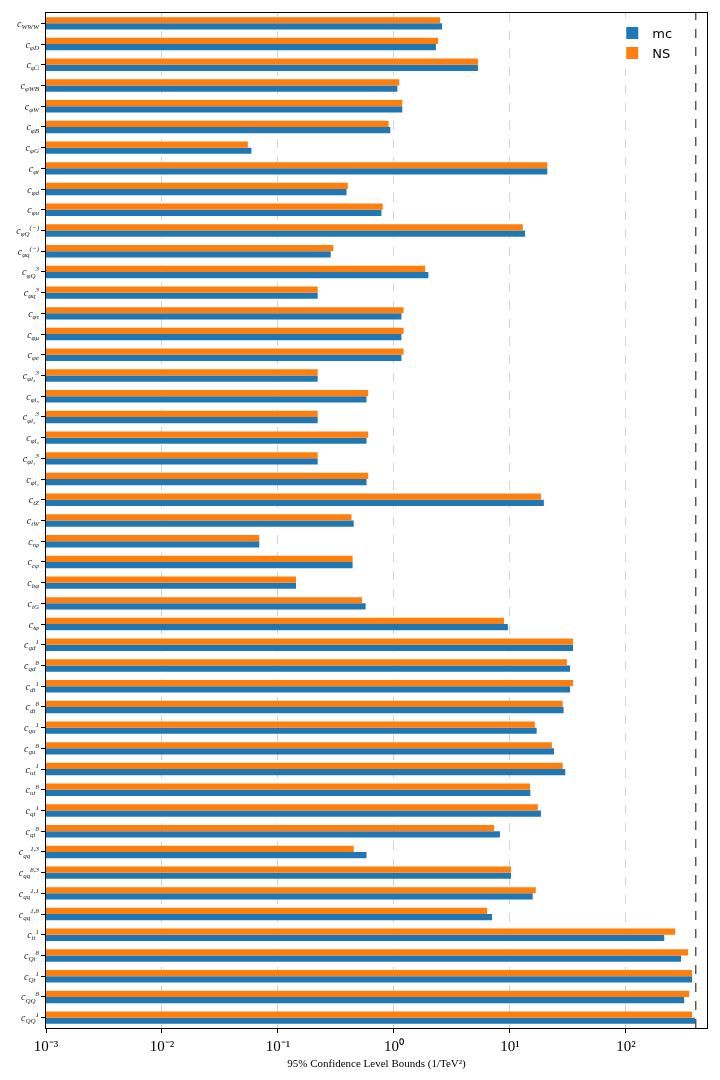  What do you see at coordinates (29, 24) in the screenshot?
I see `y-tick-label: c$_{WWW}$` at bounding box center [29, 24].